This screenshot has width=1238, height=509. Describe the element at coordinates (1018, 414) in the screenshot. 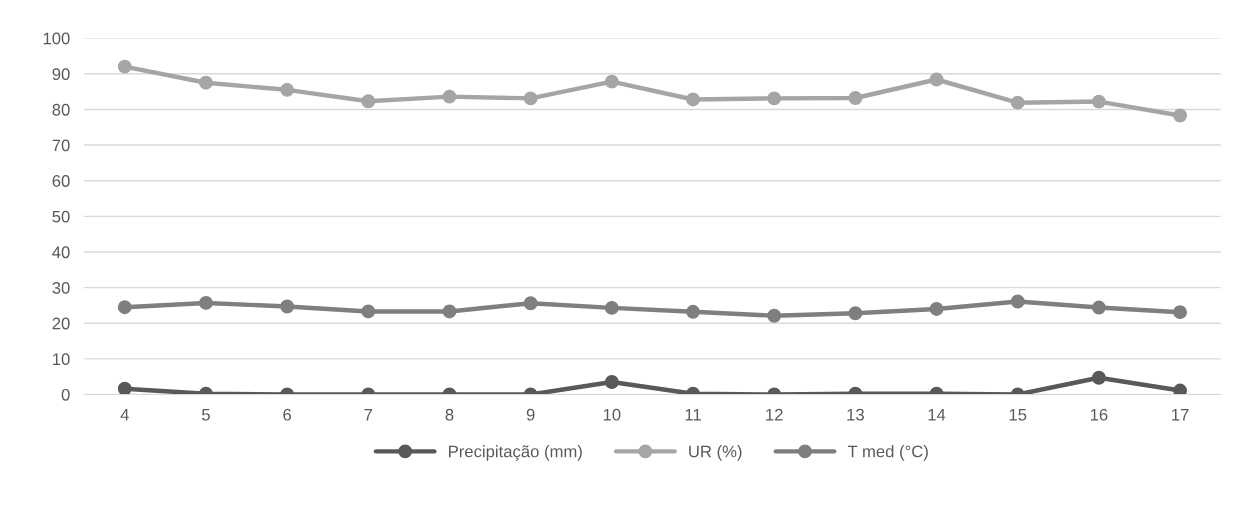

I see `x-tick-label: 15` at that location.